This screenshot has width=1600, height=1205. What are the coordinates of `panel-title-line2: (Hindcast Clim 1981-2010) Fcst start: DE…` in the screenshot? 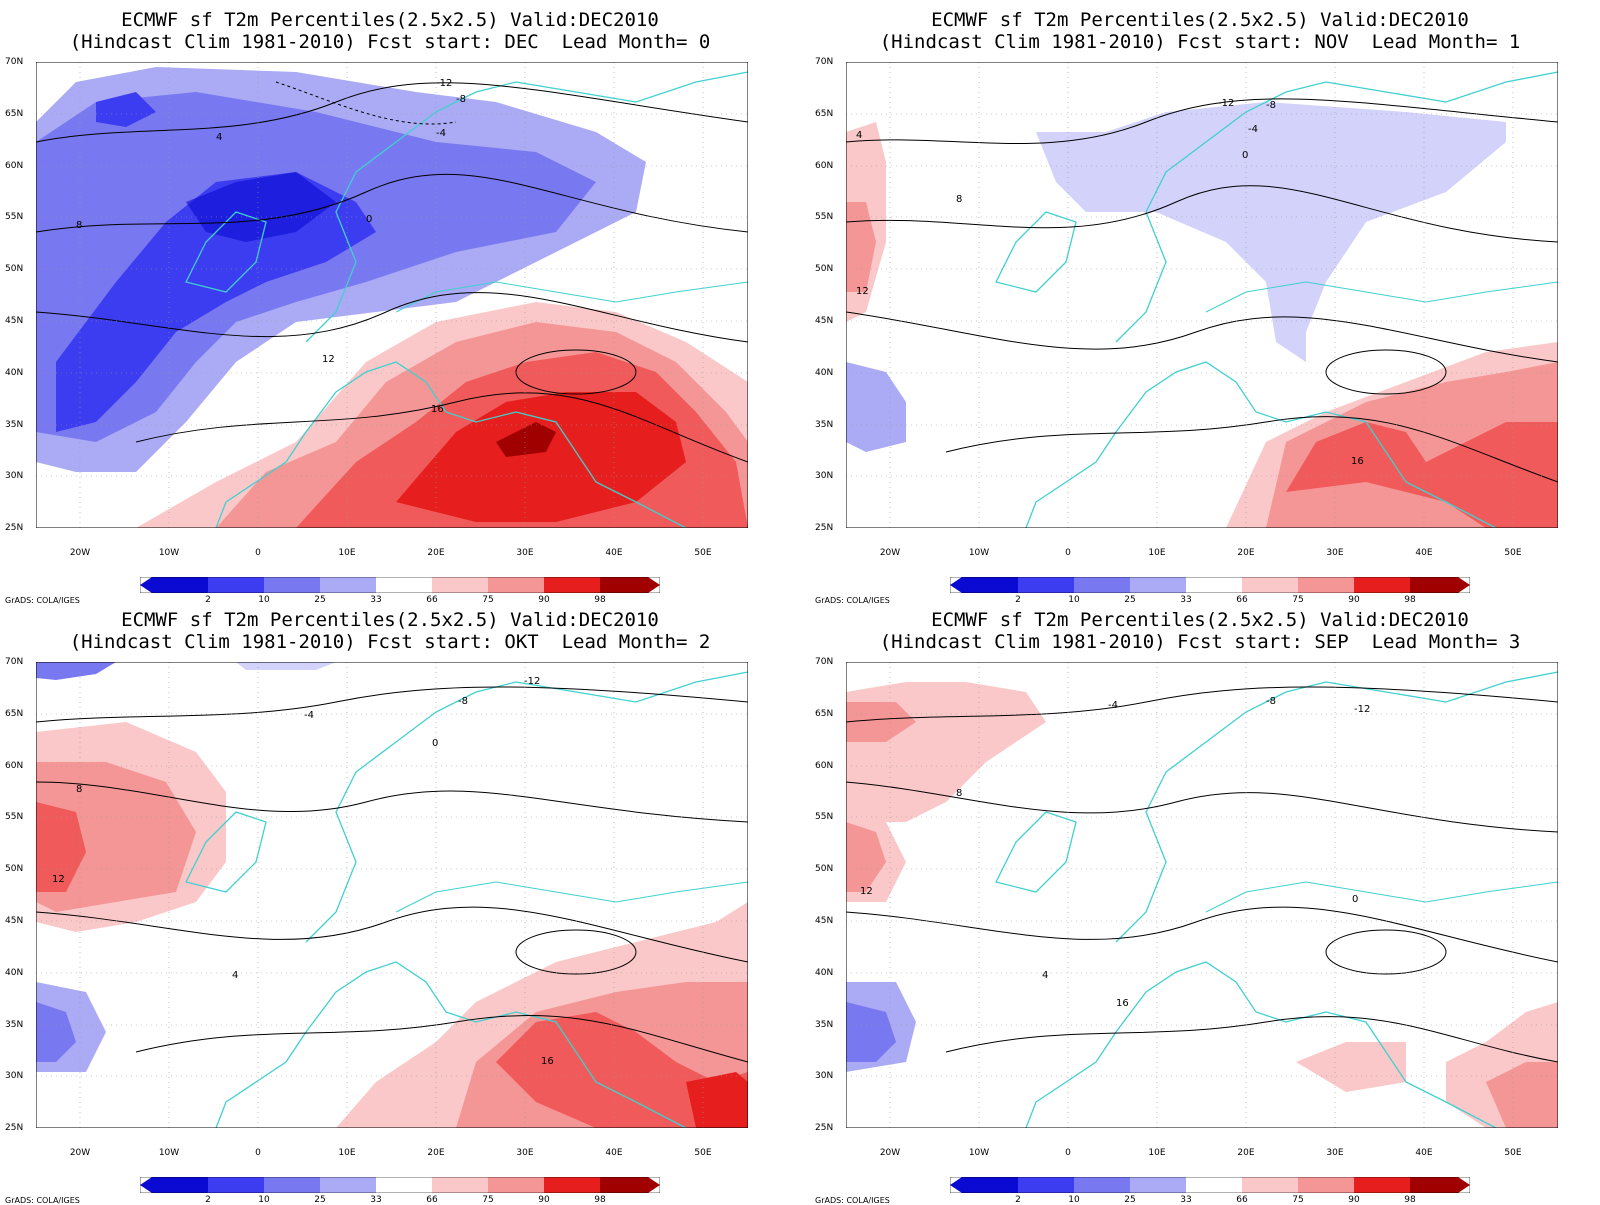 It's located at (390, 42).